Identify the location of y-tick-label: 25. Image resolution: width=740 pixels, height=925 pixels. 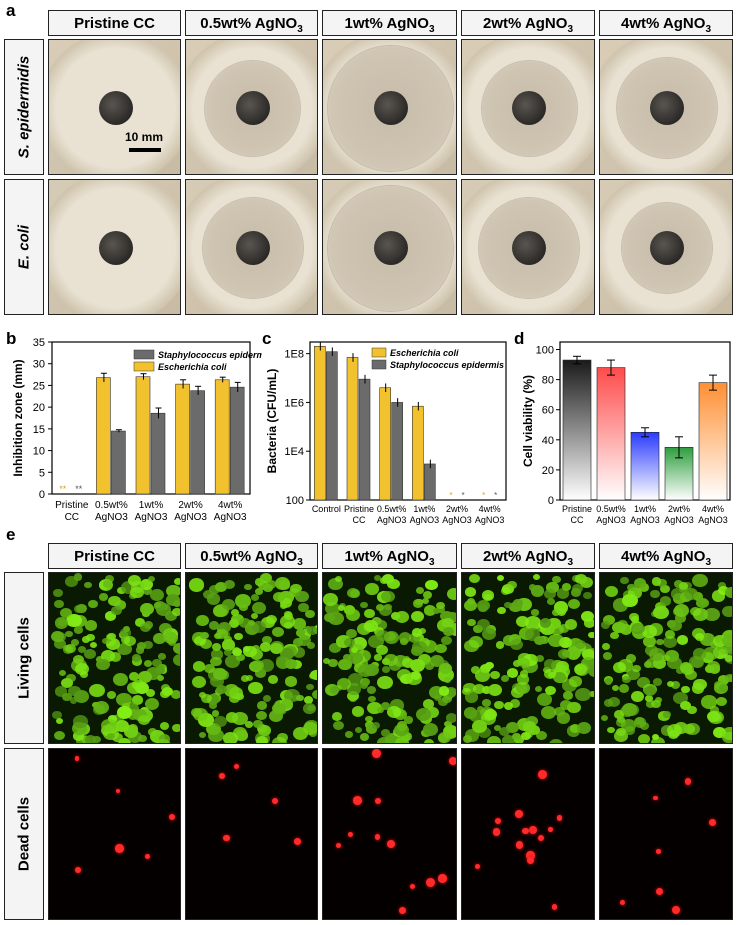
(39, 386).